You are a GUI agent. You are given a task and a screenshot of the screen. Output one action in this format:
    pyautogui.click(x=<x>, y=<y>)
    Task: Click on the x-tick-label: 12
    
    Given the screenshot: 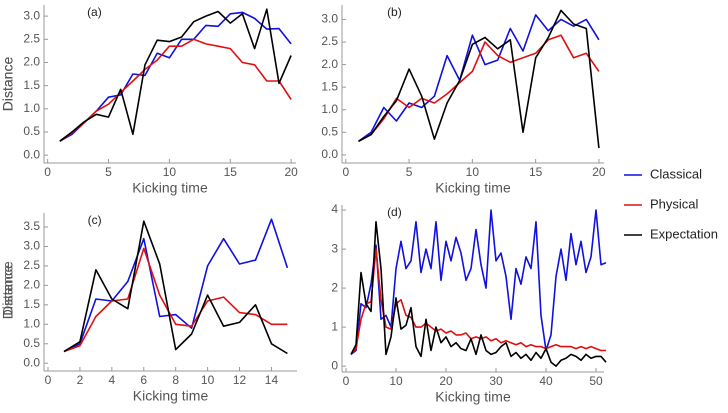 What is the action you would take?
    pyautogui.click(x=240, y=380)
    